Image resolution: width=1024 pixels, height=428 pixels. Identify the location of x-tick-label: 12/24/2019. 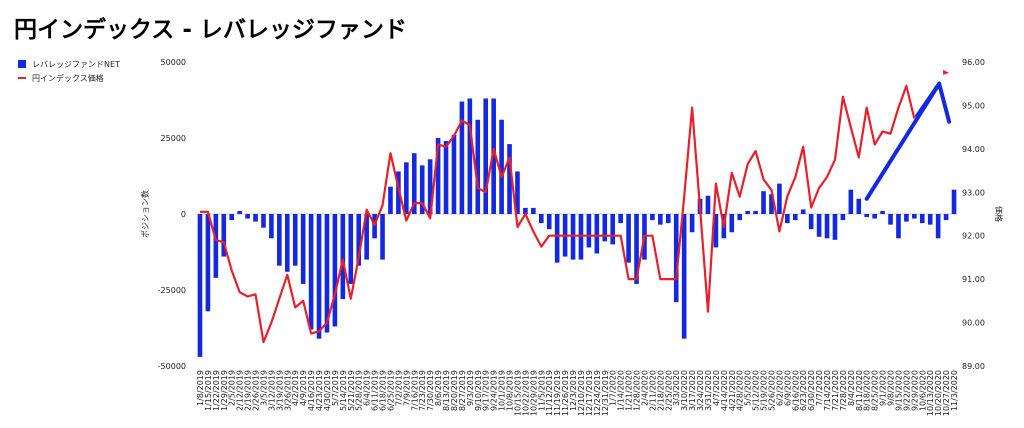
(597, 393).